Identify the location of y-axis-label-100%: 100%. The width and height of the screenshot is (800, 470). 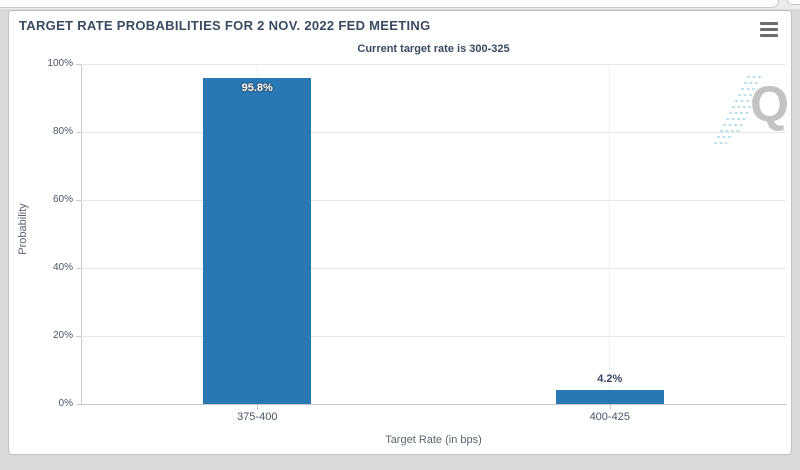
(60, 63).